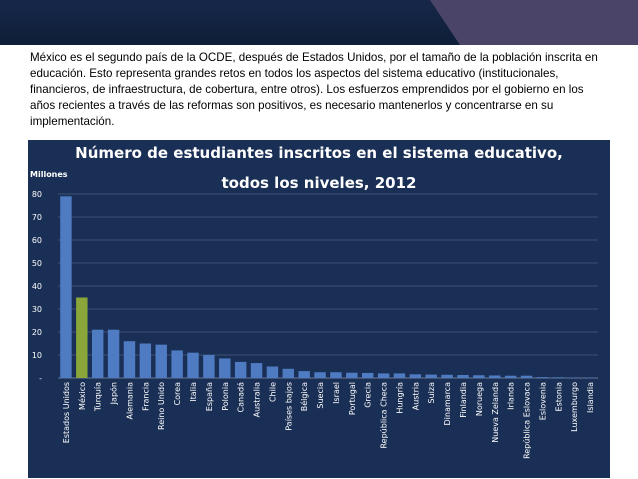 The image size is (638, 479). What do you see at coordinates (511, 396) in the screenshot?
I see `x-tick-label: Irlanda` at bounding box center [511, 396].